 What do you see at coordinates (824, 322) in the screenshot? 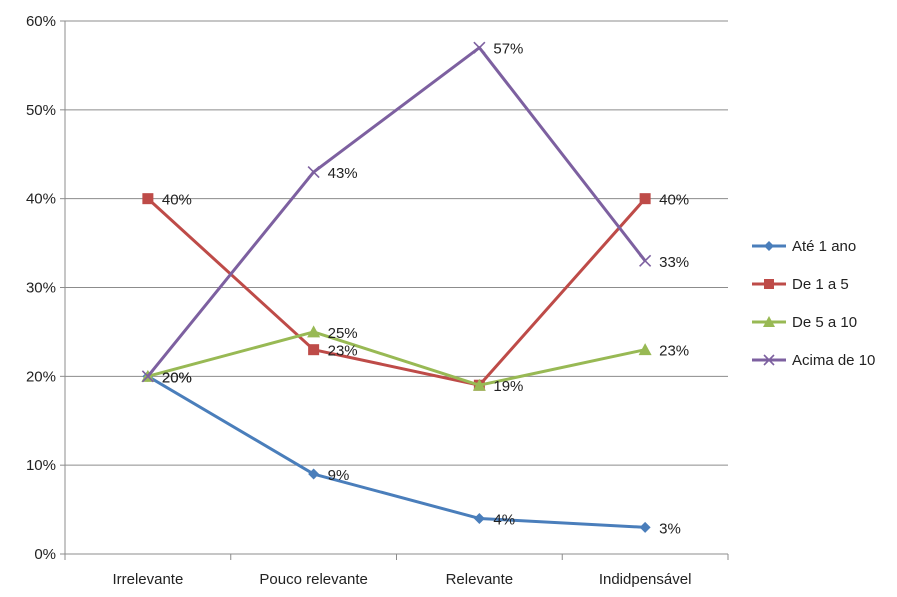
I see `legend-label: De 5 a 10` at bounding box center [824, 322].